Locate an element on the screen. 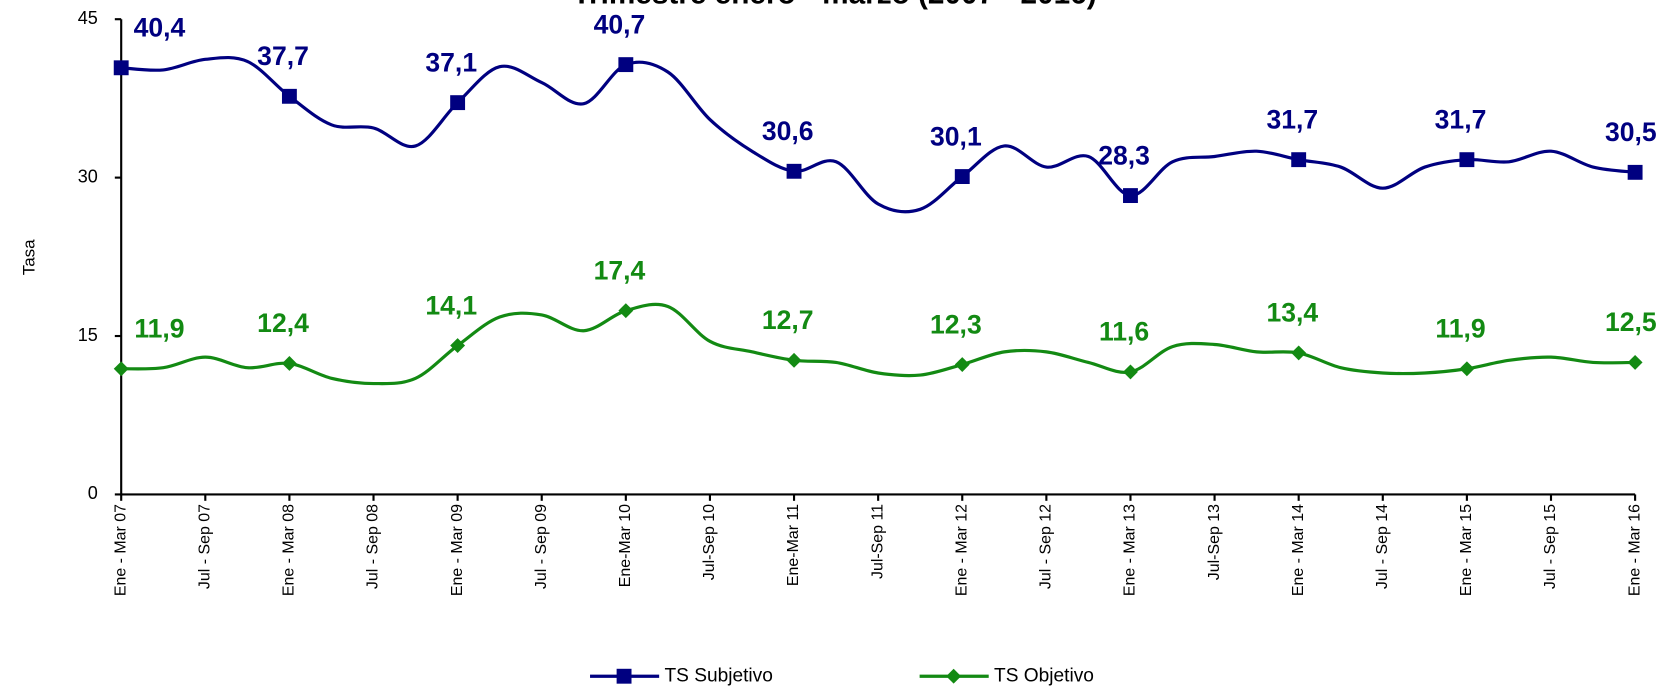 This screenshot has height=688, width=1667. x-tick-label: Ene - Mar 07 is located at coordinates (120, 550).